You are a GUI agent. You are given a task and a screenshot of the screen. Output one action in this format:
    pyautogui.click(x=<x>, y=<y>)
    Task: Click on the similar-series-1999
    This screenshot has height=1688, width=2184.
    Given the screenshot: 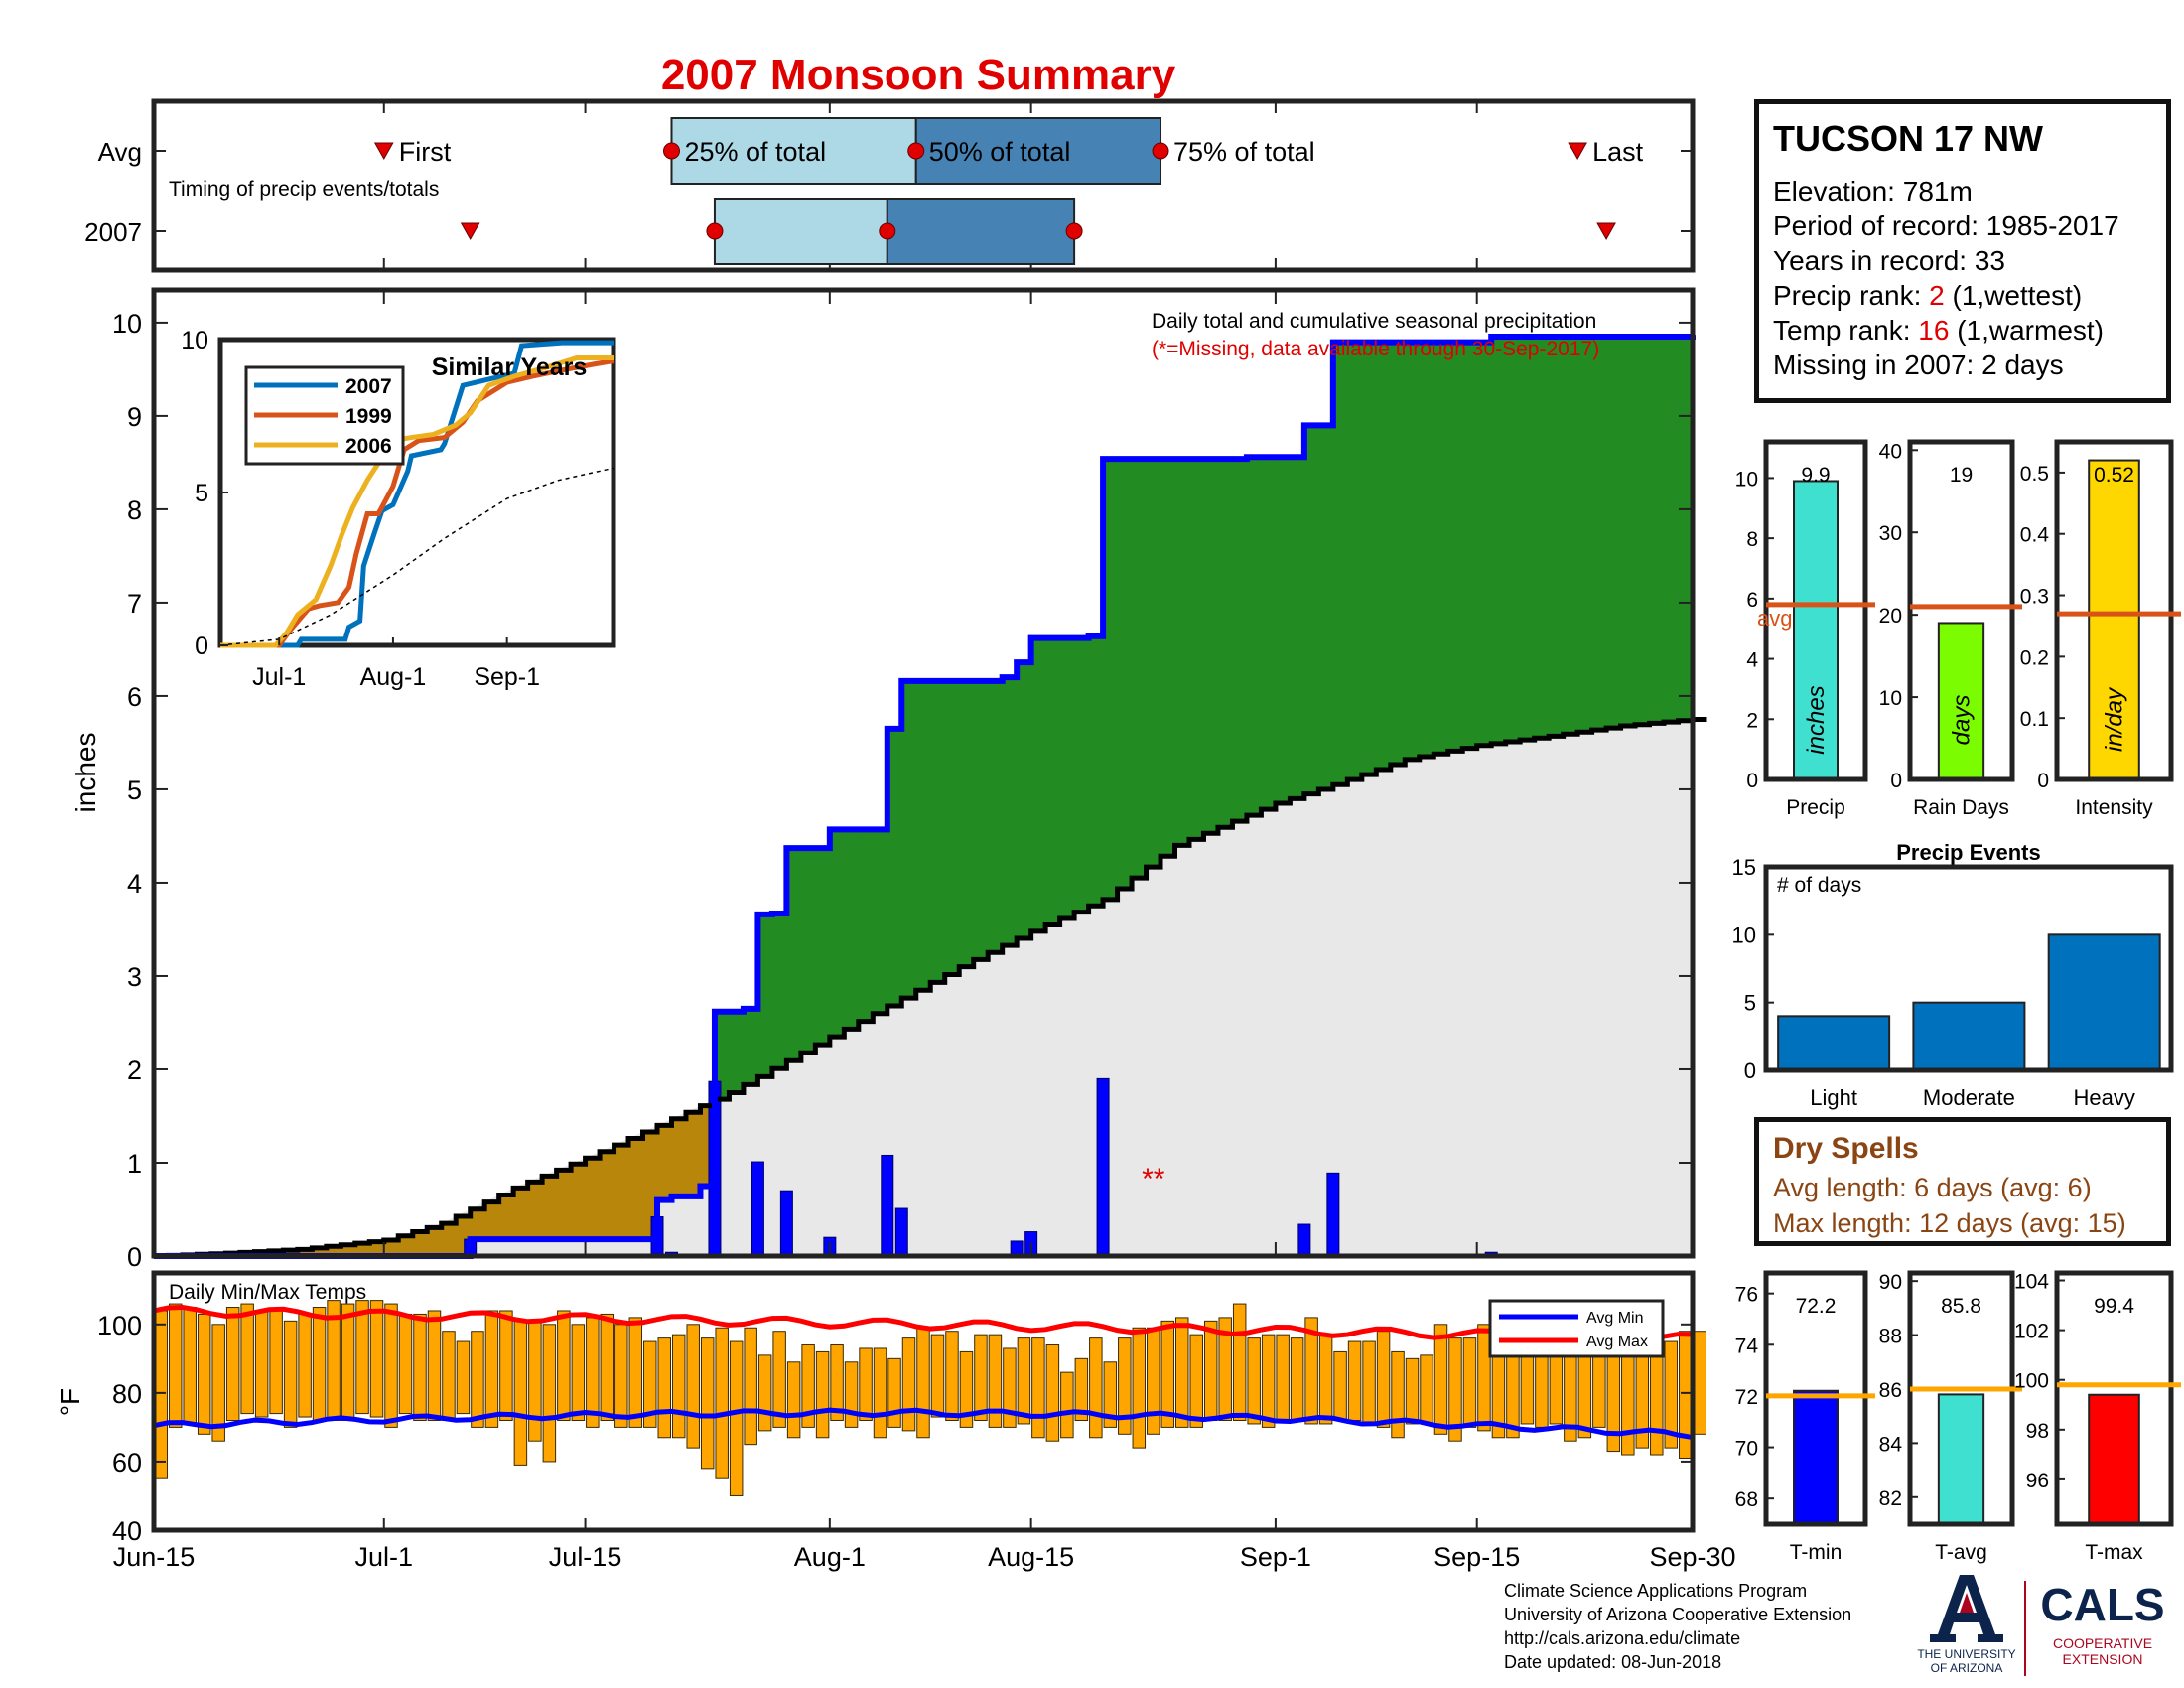 What is the action you would take?
    pyautogui.click(x=417, y=503)
    